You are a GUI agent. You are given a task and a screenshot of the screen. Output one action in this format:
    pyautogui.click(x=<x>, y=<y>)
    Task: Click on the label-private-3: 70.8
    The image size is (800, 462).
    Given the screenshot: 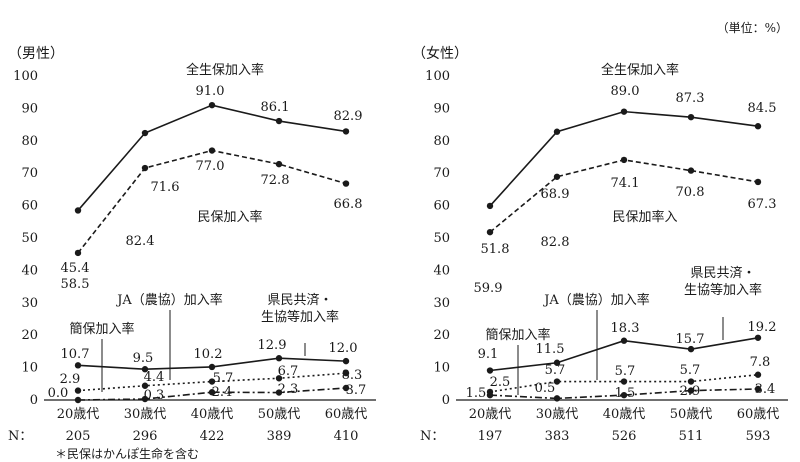 What is the action you would take?
    pyautogui.click(x=690, y=192)
    